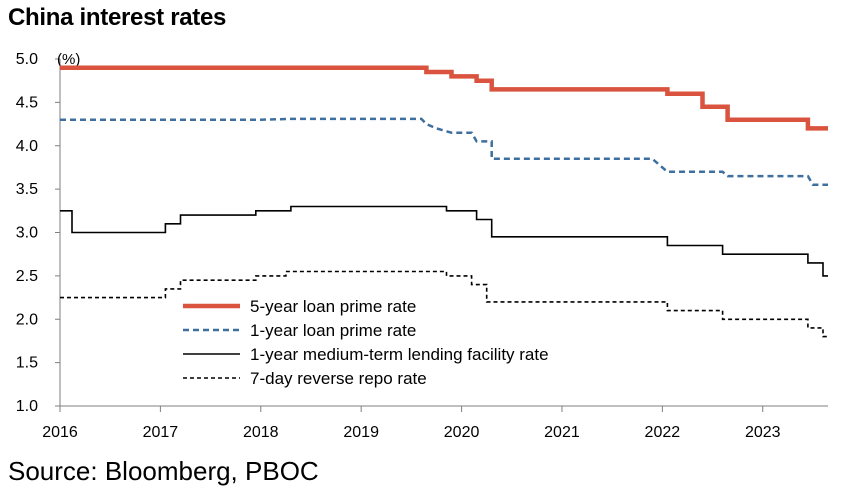 The height and width of the screenshot is (490, 842). Describe the element at coordinates (462, 432) in the screenshot. I see `x-tick-label: 2020` at that location.